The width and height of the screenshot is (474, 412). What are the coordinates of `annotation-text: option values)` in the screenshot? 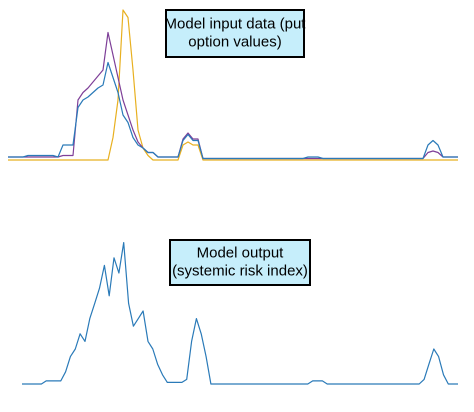 It's located at (234, 41).